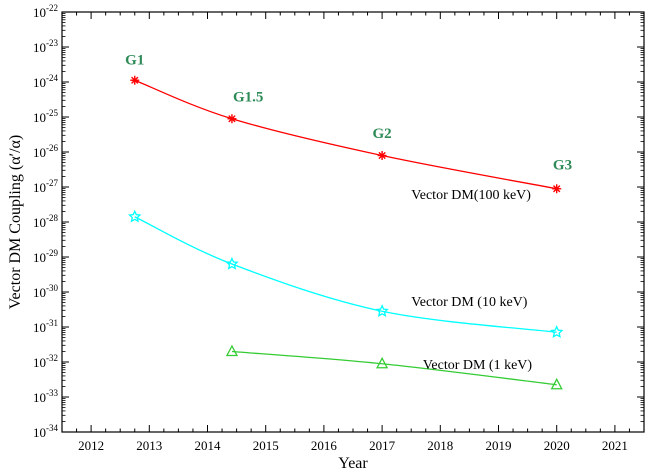 Image resolution: width=654 pixels, height=476 pixels. What do you see at coordinates (15, 222) in the screenshot?
I see `y-axis-label: Vector DM Coupling (α′/α)` at bounding box center [15, 222].